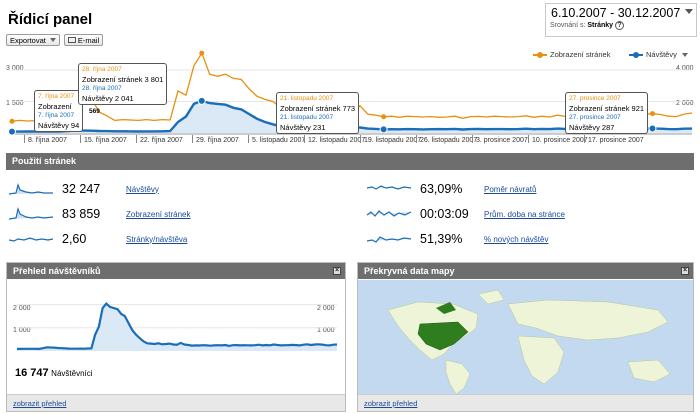 This screenshot has height=414, width=700. Describe the element at coordinates (685, 68) in the screenshot. I see `y-right-tick: 4 000` at that location.